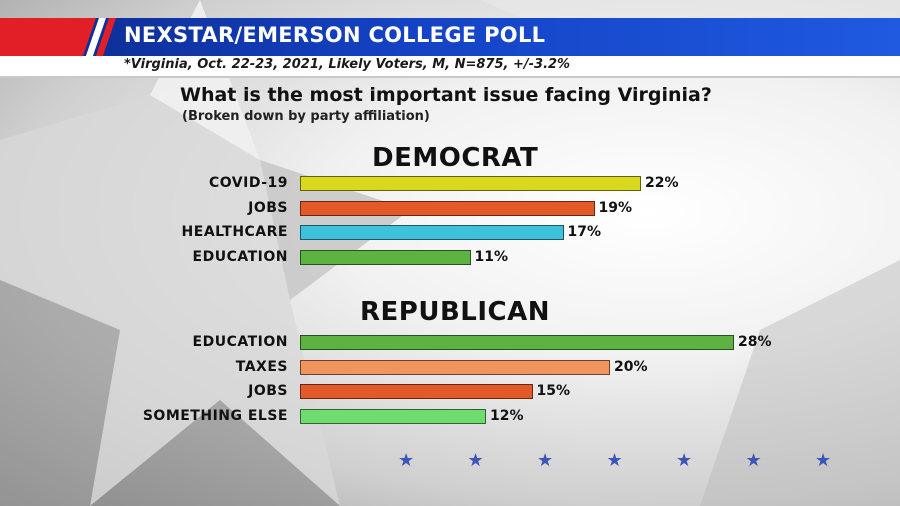  I want to click on poll-title: NEXSTAR/EMERSON COLLEGE POLL, so click(335, 35).